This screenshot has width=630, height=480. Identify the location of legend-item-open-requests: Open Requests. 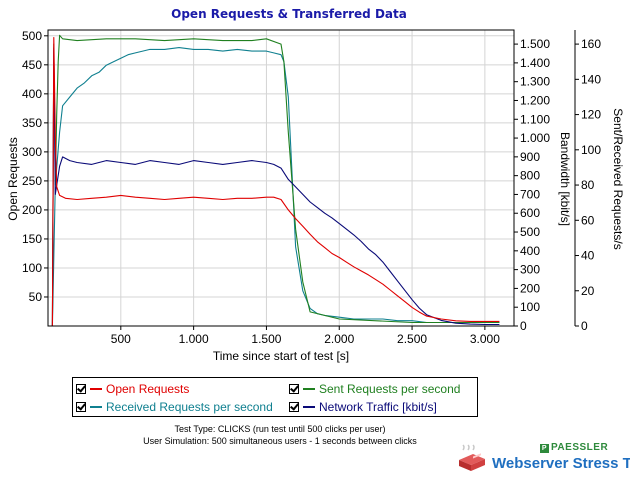
(132, 389).